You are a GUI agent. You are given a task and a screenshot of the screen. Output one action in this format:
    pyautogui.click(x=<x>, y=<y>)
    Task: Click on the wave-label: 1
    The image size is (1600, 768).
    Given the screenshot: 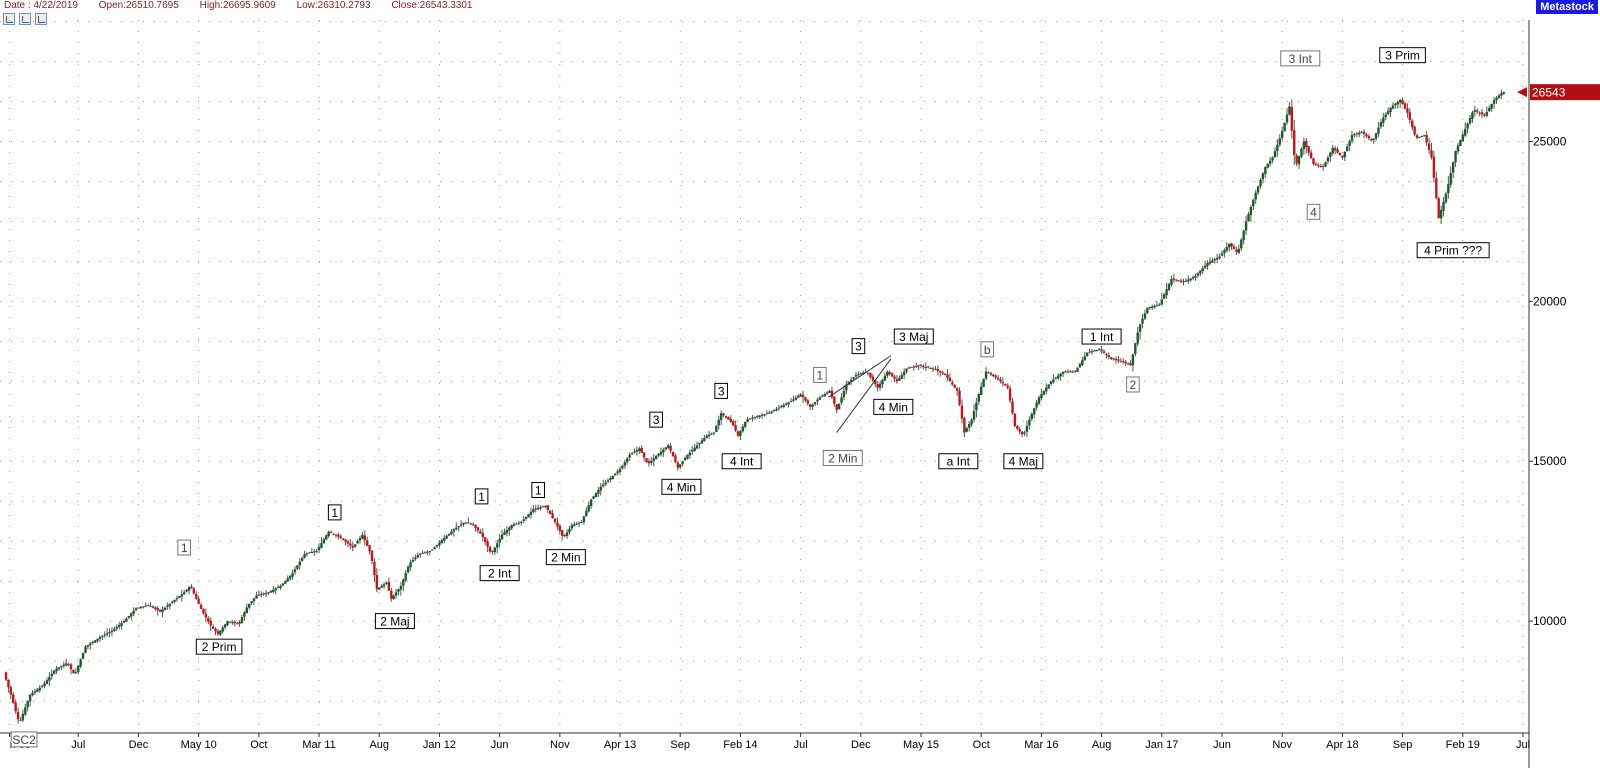 What is the action you would take?
    pyautogui.click(x=820, y=374)
    